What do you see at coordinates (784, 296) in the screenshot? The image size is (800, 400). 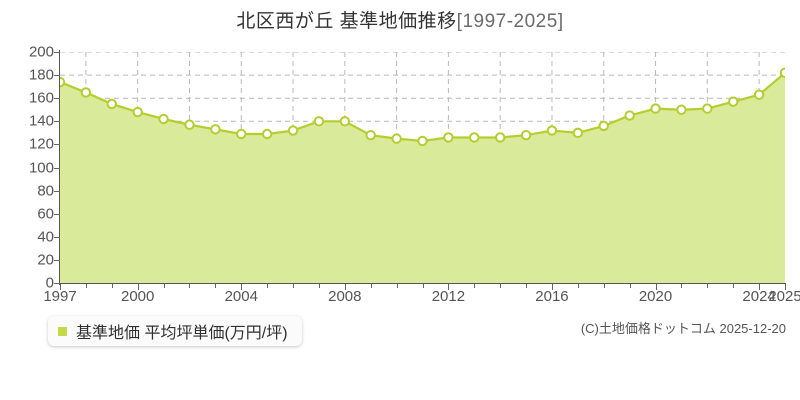 I see `x-axis-tick-label: 2025` at bounding box center [784, 296].